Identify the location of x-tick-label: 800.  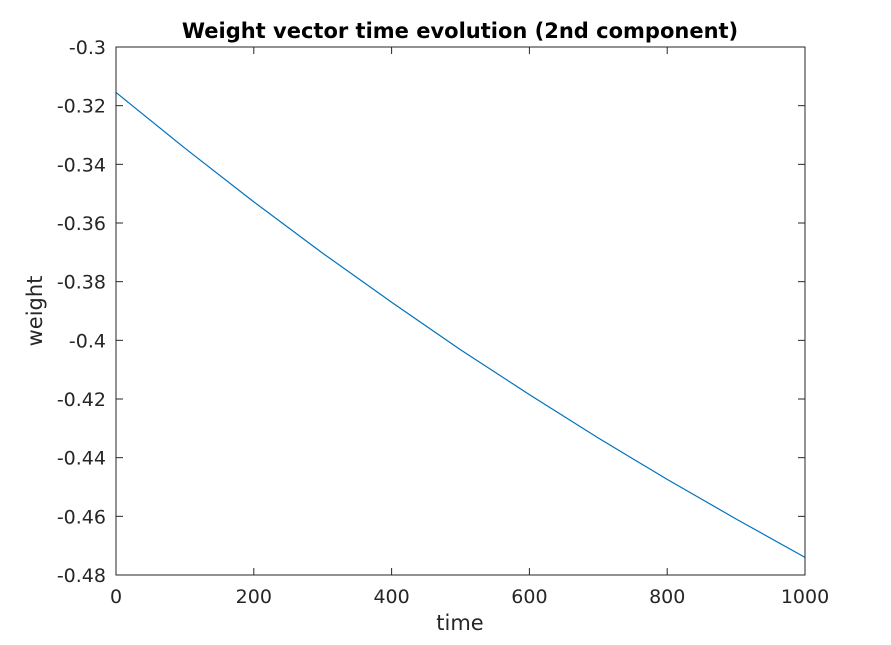
(667, 597).